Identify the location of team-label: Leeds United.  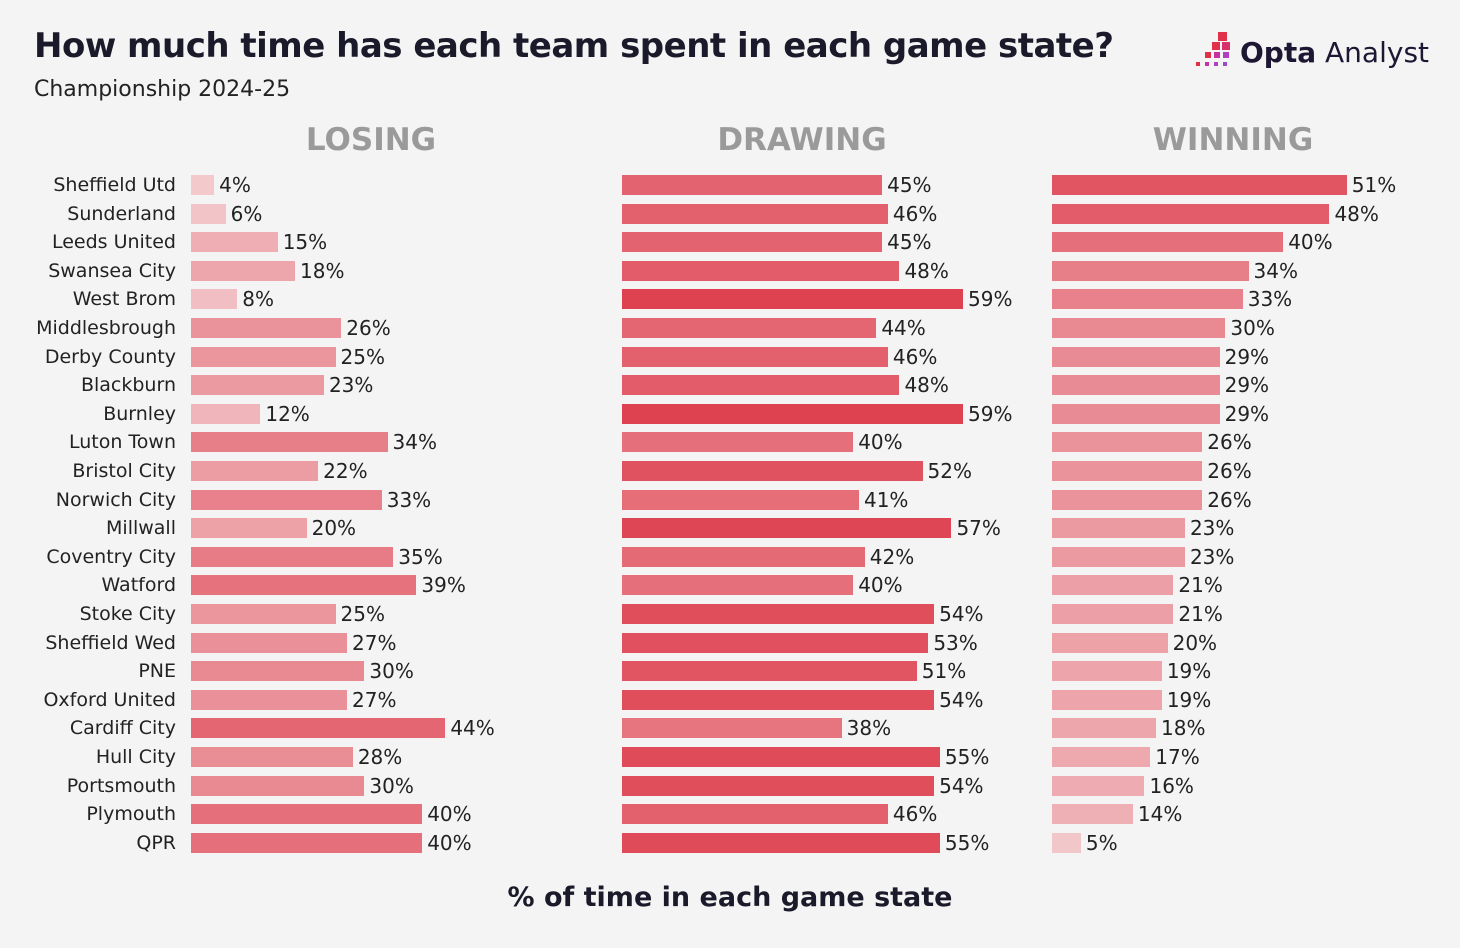
(113, 242).